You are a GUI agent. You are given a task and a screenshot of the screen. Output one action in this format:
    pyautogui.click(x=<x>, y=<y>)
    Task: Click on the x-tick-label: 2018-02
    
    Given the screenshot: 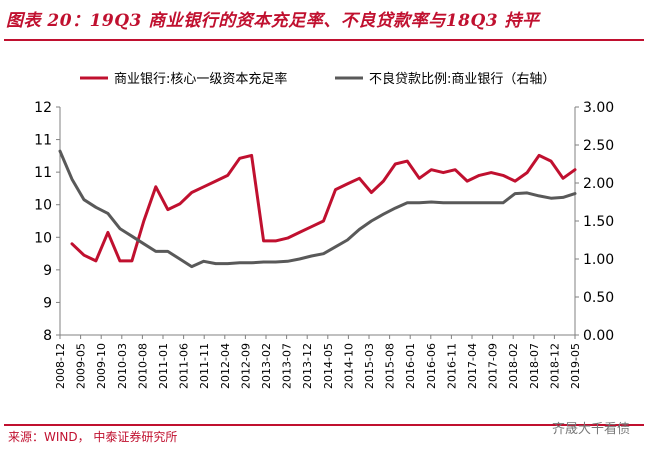 What is the action you would take?
    pyautogui.click(x=513, y=366)
    